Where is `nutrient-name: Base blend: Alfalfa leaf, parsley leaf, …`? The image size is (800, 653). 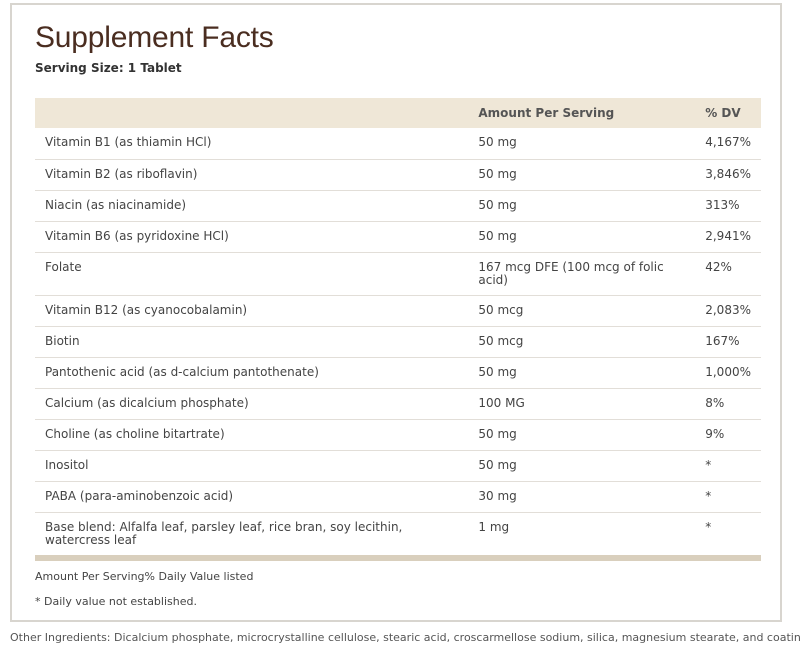
nutrient-name: Base blend: Alfalfa leaf, parsley leaf, … is located at coordinates (224, 533).